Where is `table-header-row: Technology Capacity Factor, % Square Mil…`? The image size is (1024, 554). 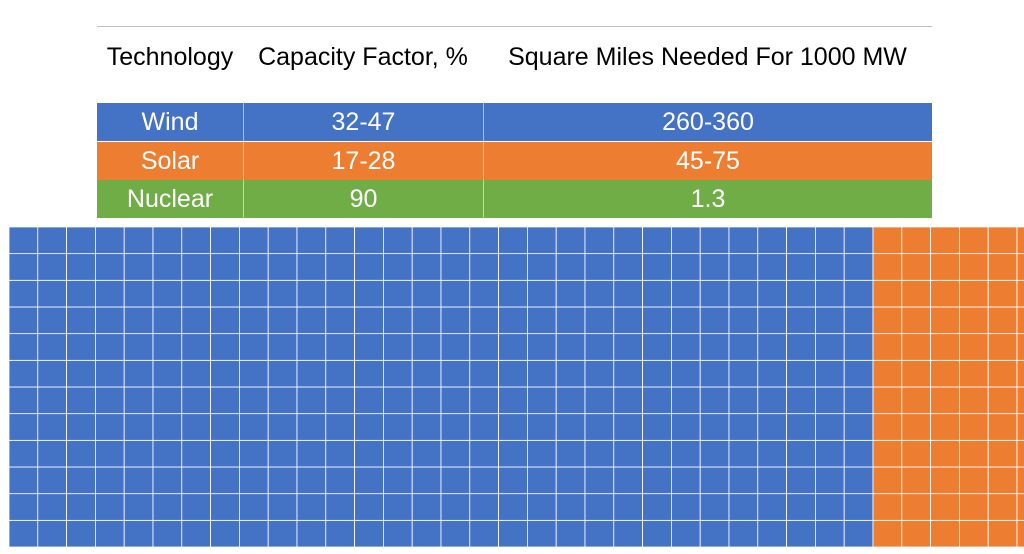
table-header-row: Technology Capacity Factor, % Square Mil… is located at coordinates (514, 57).